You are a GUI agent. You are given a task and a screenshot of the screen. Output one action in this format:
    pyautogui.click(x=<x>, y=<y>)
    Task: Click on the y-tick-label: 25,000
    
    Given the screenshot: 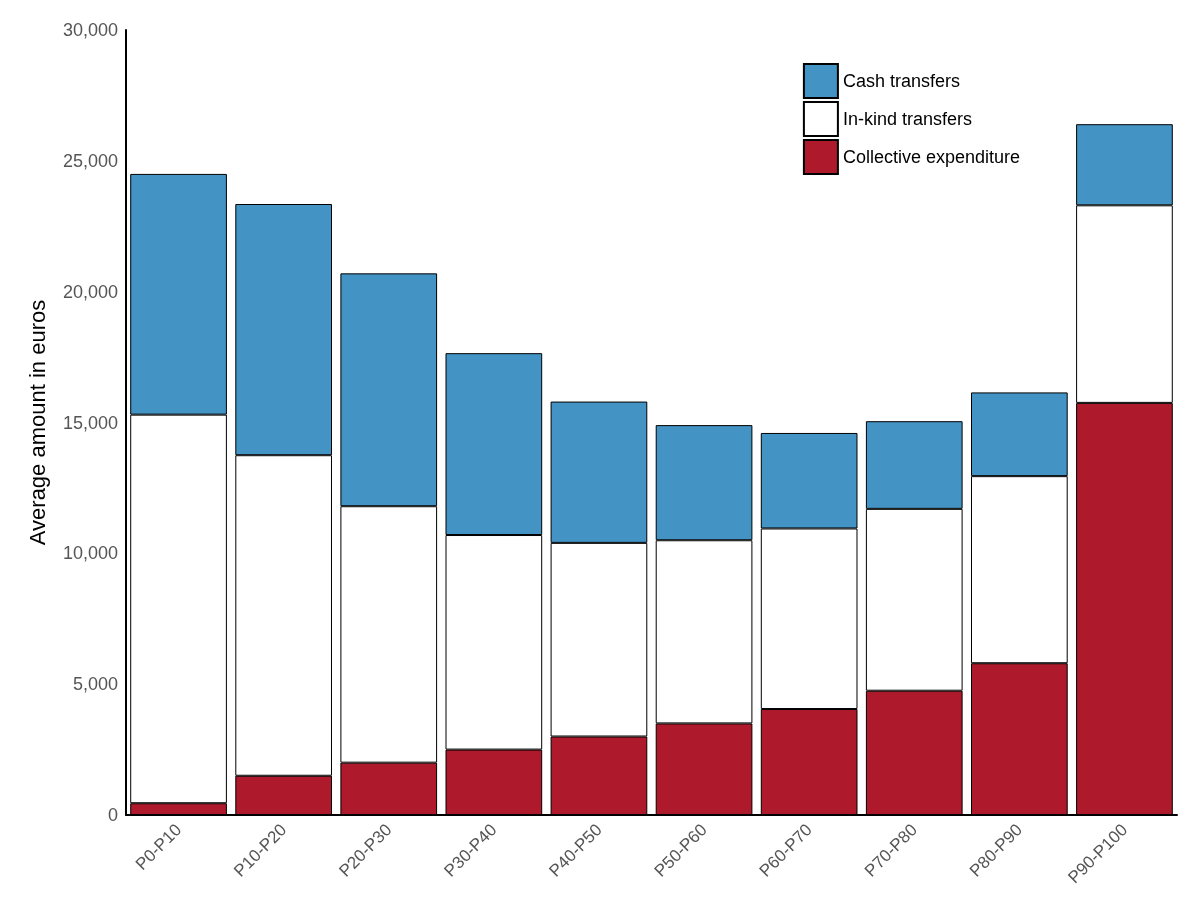 What is the action you would take?
    pyautogui.click(x=90, y=160)
    